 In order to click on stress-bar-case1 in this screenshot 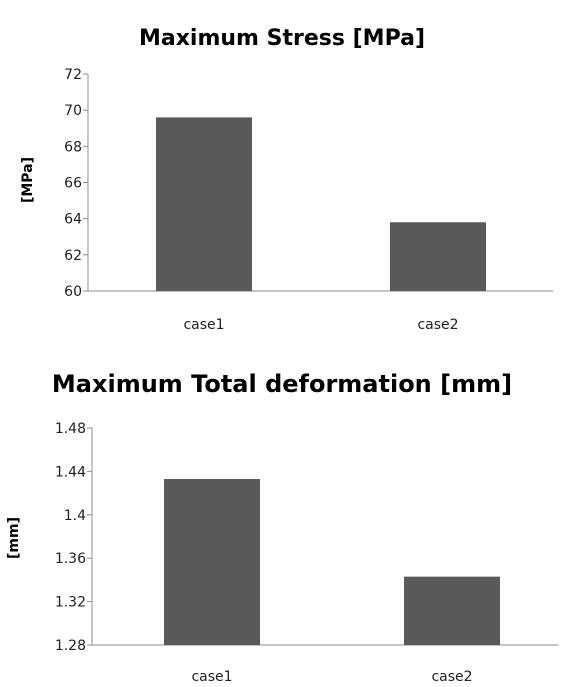, I will do `click(204, 204)`.